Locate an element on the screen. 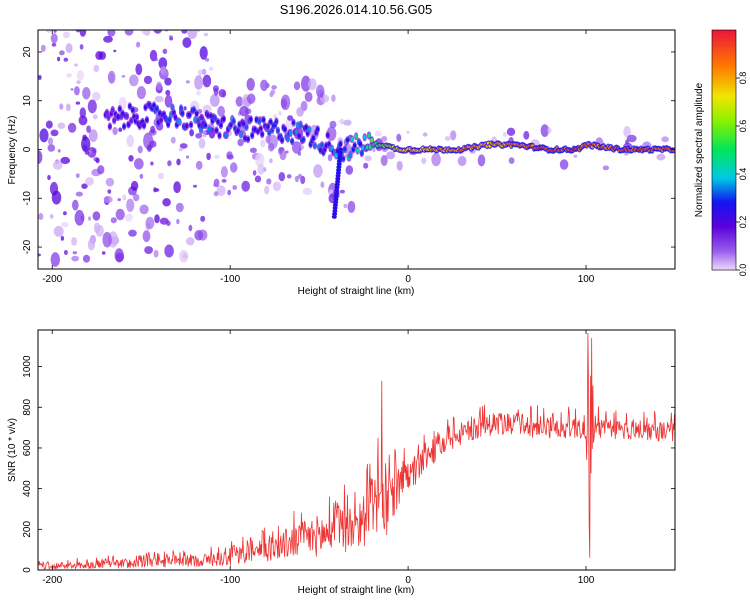 The height and width of the screenshot is (600, 750). colorbar-gradient is located at coordinates (724, 150).